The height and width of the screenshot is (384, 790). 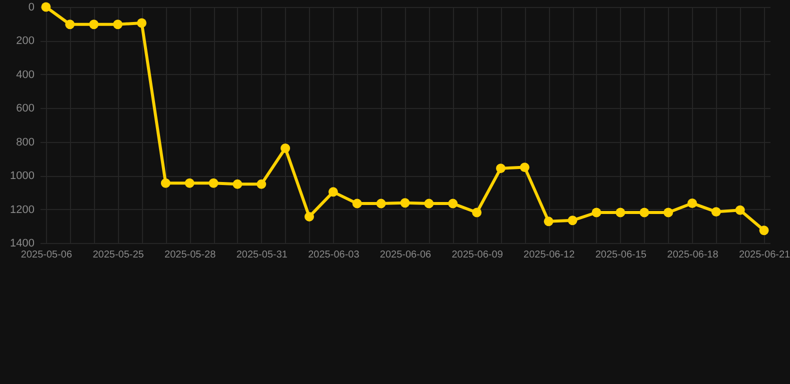 What do you see at coordinates (764, 255) in the screenshot?
I see `x-tick-label: 2025-06-21` at bounding box center [764, 255].